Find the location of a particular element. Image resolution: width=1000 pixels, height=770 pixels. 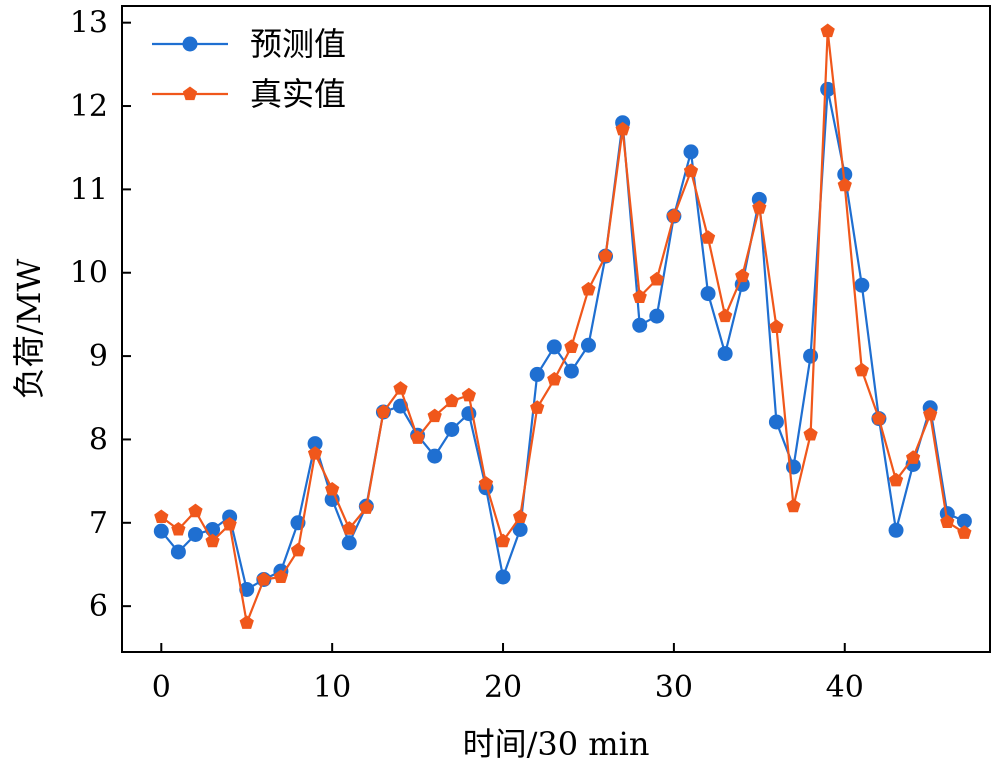

y-tick-label: 8 is located at coordinates (98, 439).